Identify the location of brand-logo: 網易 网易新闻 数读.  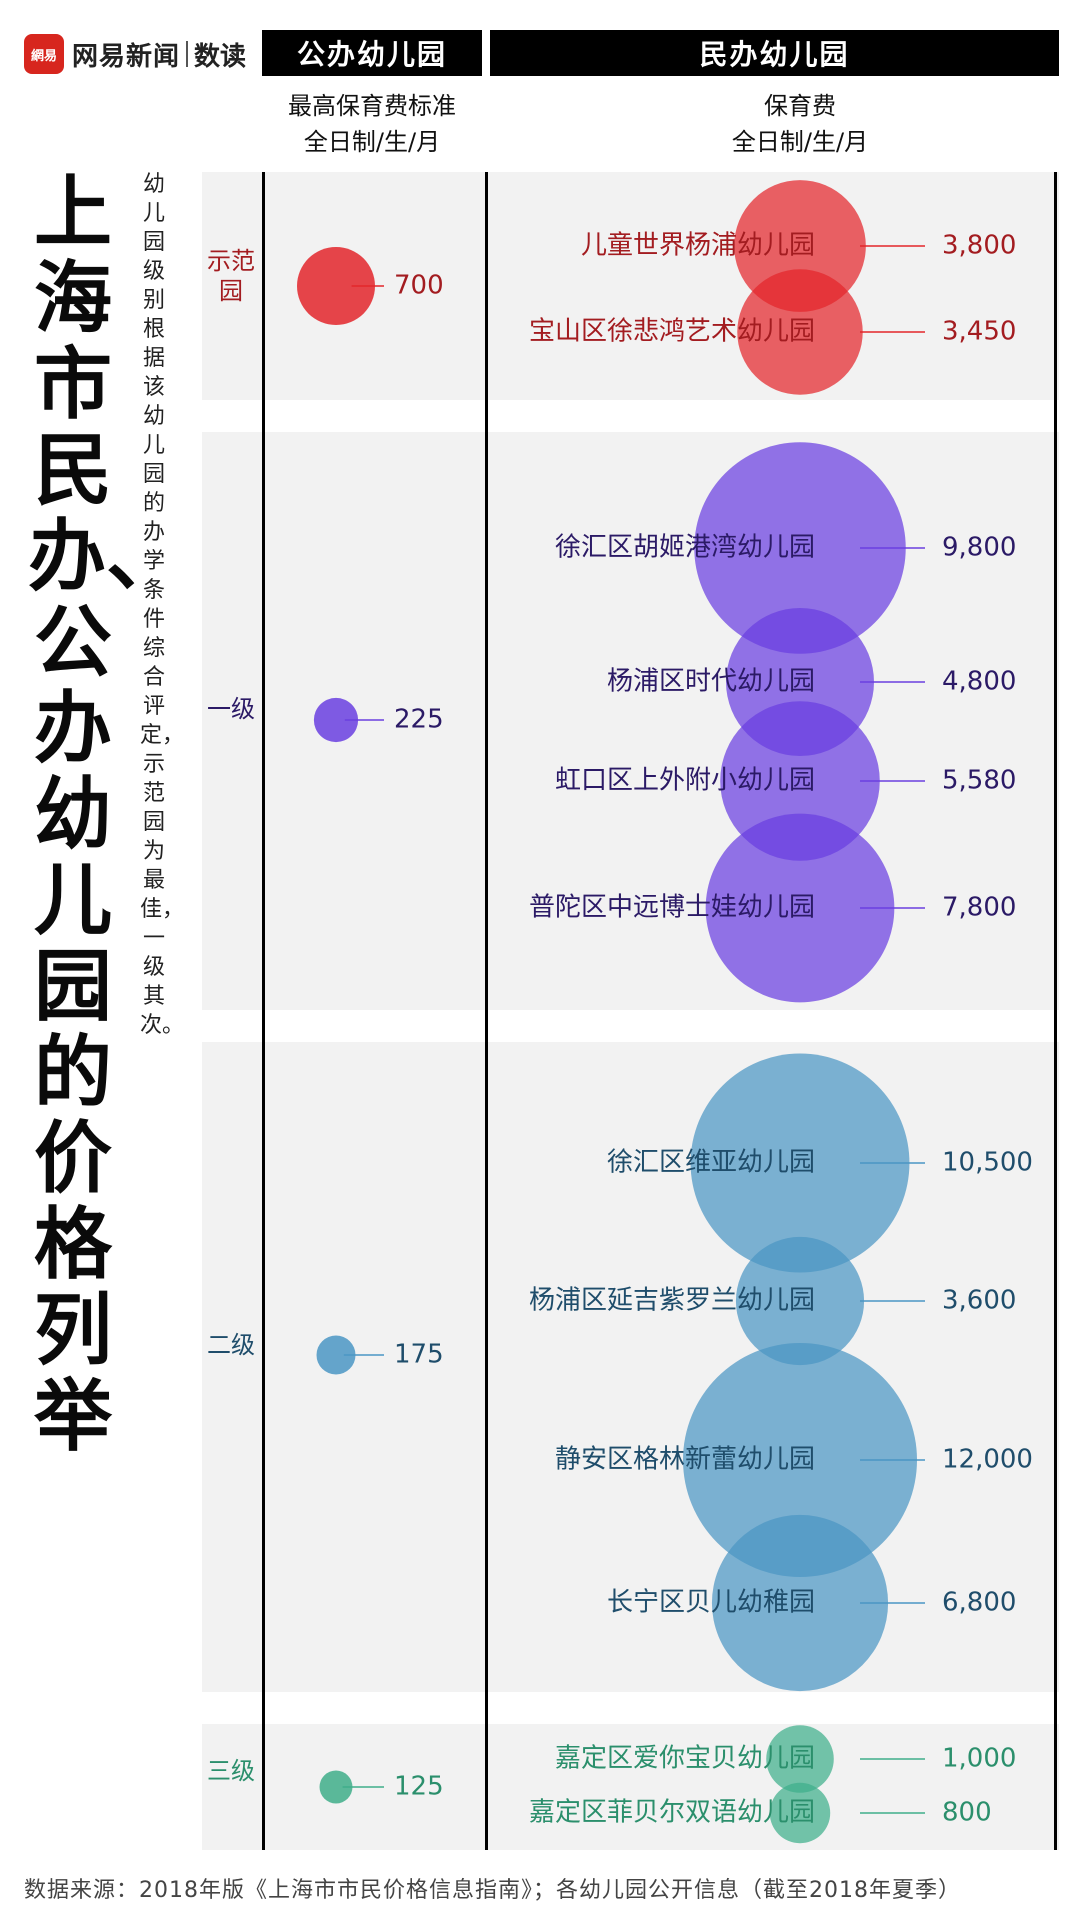
(135, 54).